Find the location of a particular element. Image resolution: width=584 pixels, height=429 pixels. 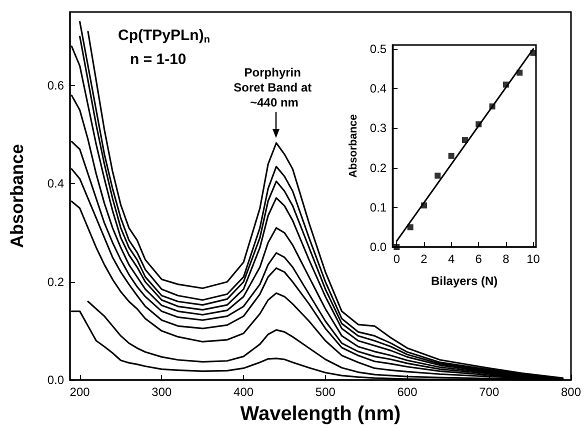

y-tick-label: 0.1 is located at coordinates (378, 207).